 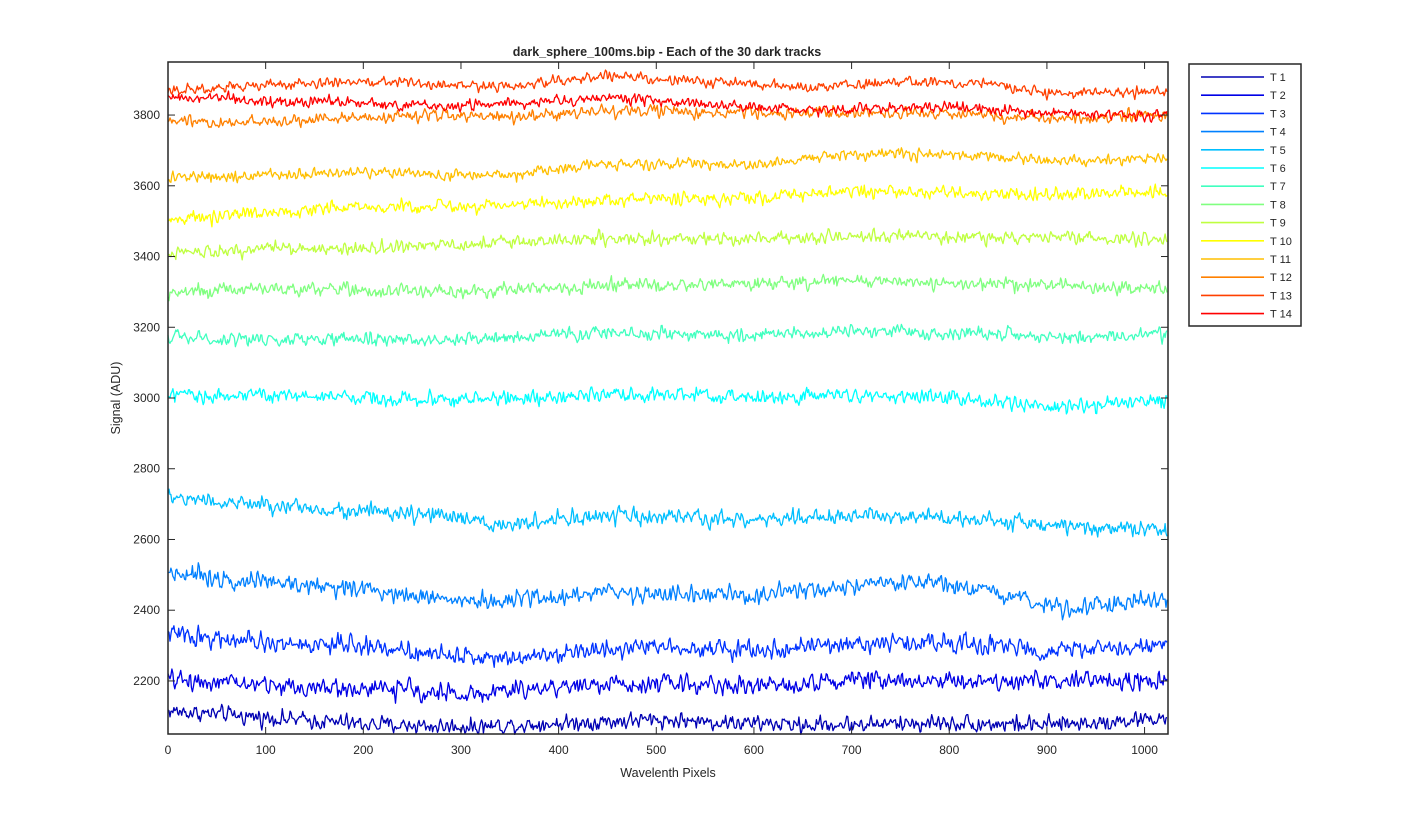 What do you see at coordinates (754, 750) in the screenshot?
I see `x-tick-label: 600` at bounding box center [754, 750].